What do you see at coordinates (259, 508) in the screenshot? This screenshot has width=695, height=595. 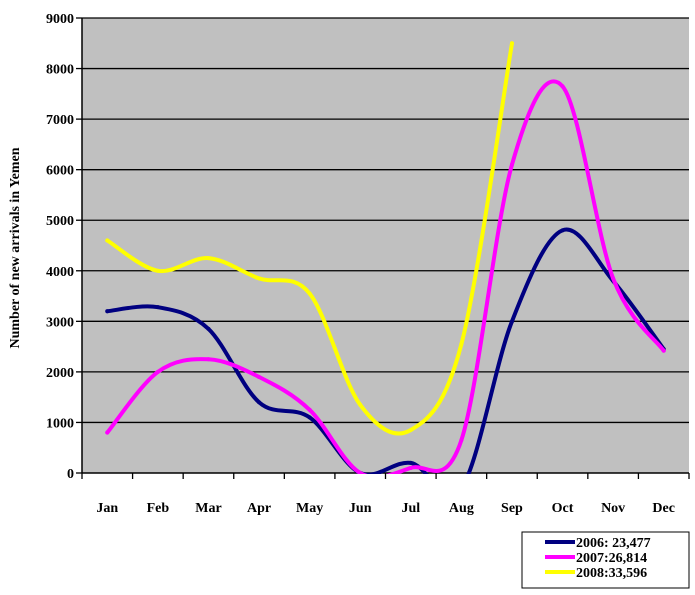 I see `x-tick-label: Apr` at bounding box center [259, 508].